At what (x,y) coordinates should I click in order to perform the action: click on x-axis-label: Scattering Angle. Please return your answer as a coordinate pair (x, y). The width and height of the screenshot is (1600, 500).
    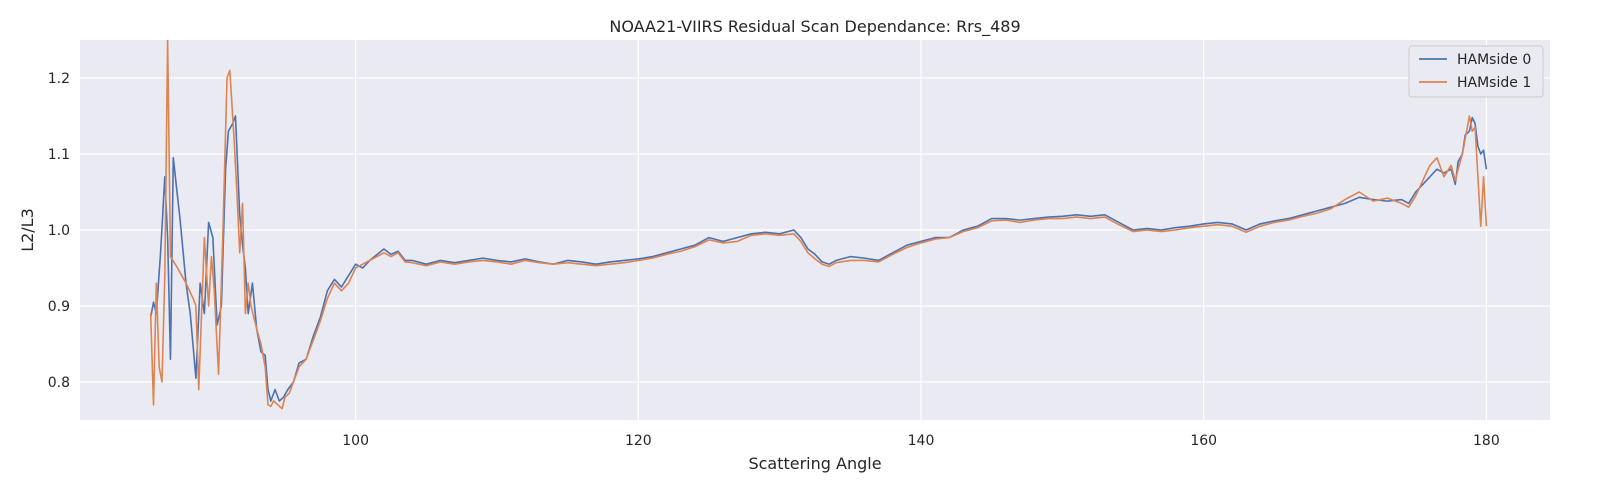
    Looking at the image, I should click on (814, 463).